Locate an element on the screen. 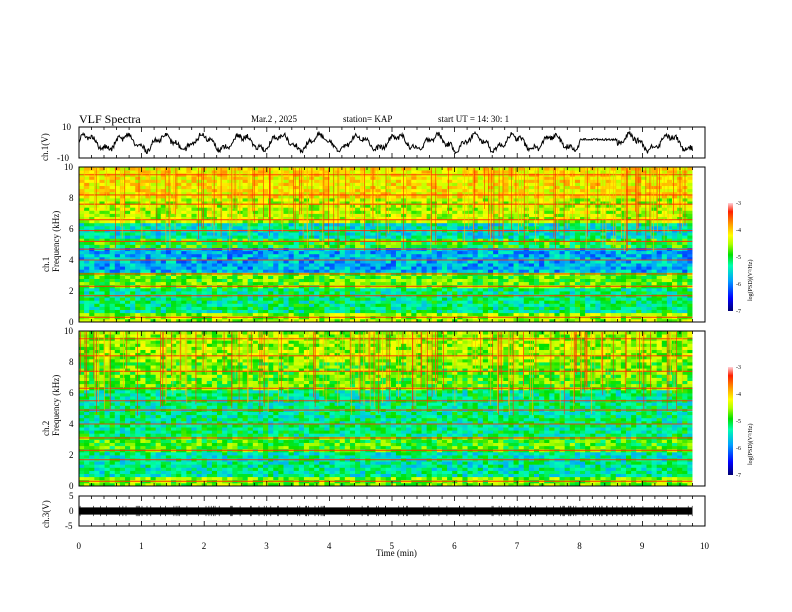 This screenshot has height=612, width=792. station-label: station= KAP is located at coordinates (367, 119).